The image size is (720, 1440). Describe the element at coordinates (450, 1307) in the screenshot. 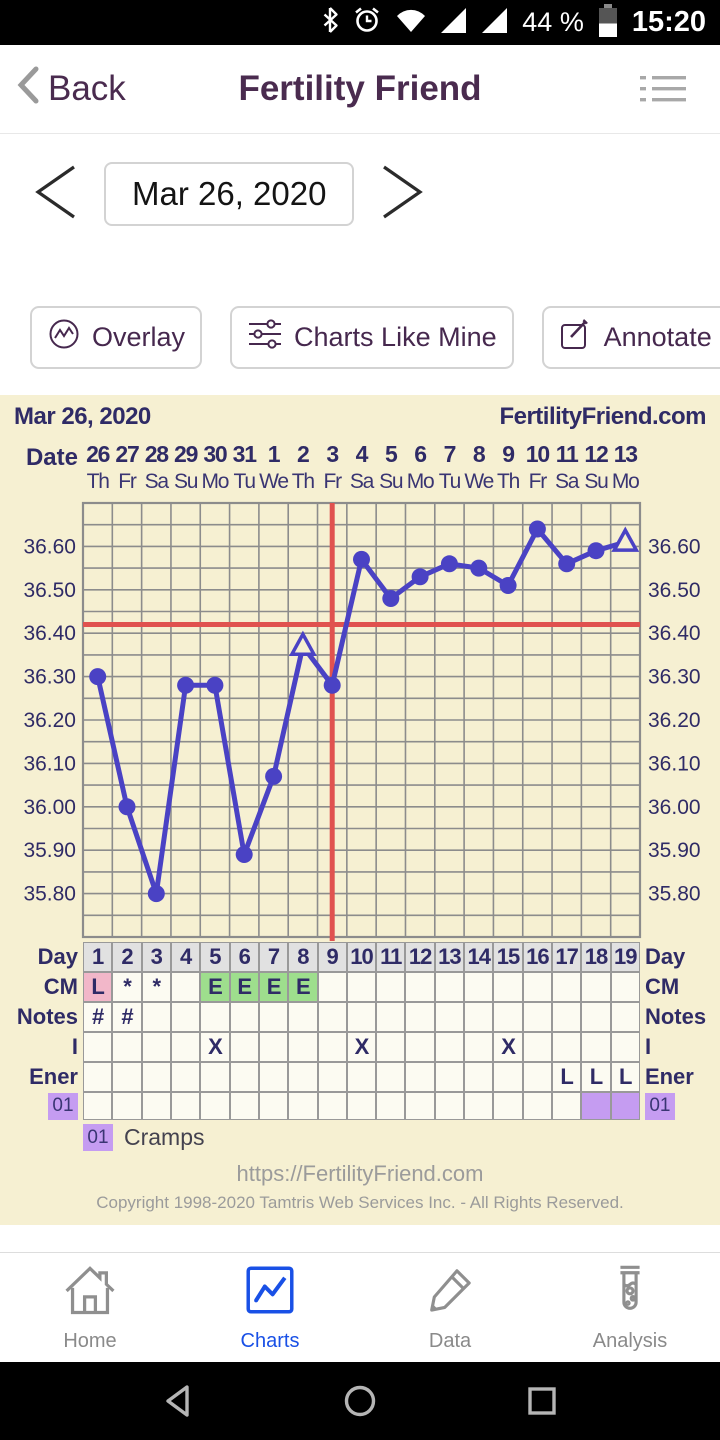

I see `nav-data: Data` at that location.